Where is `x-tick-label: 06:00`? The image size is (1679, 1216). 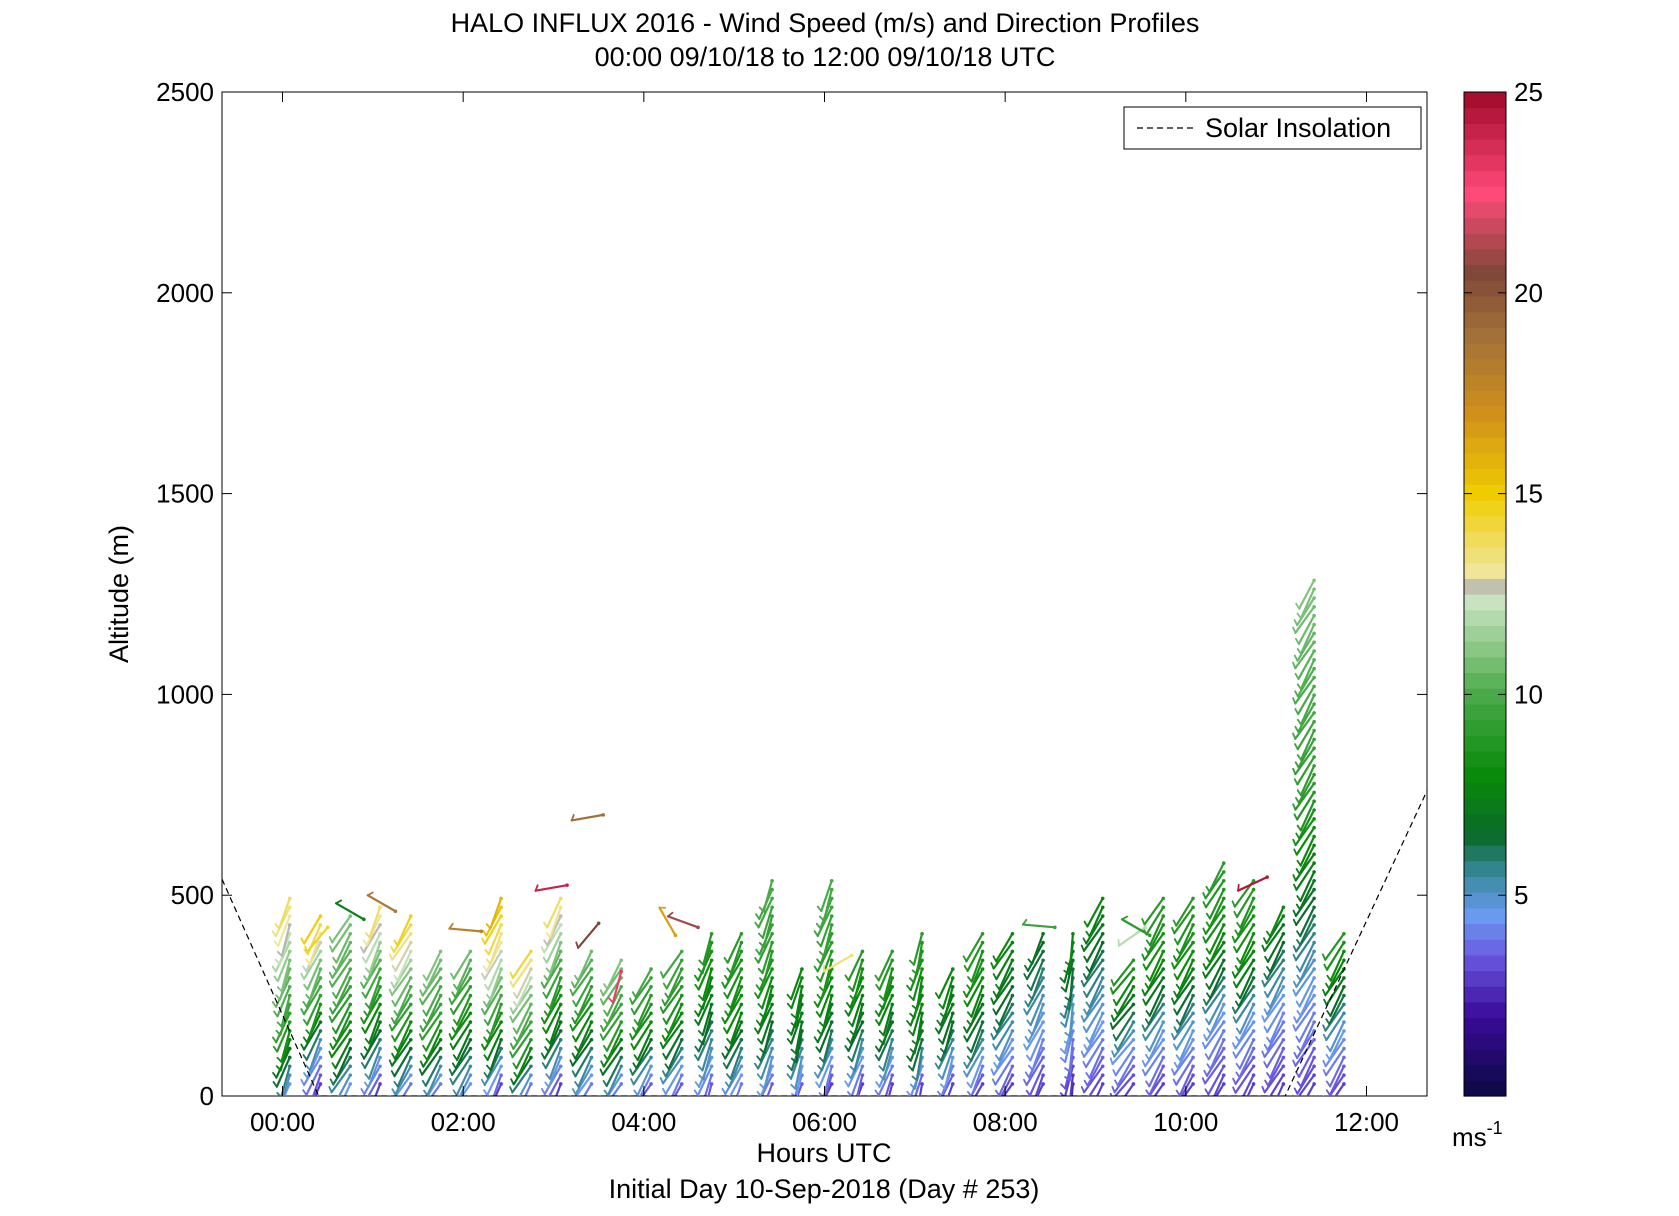 x-tick-label: 06:00 is located at coordinates (824, 1122).